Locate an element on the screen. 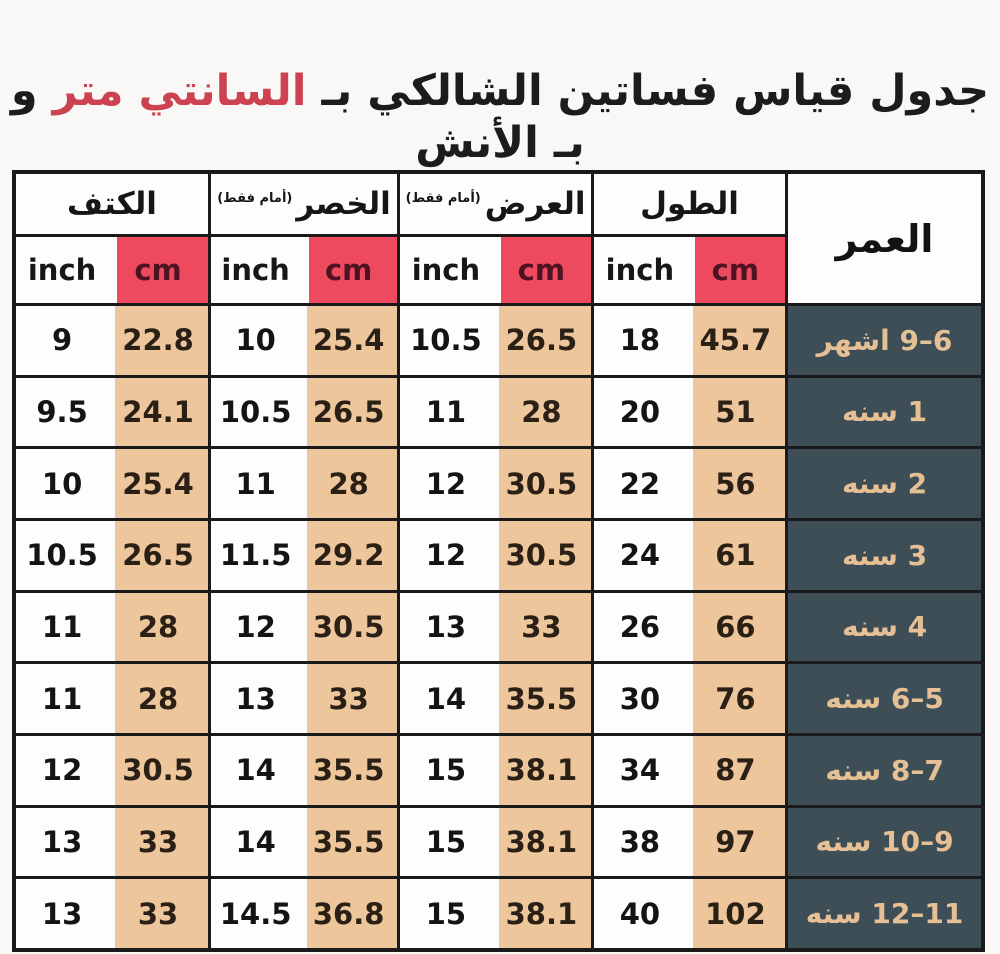  age-cell: 9–10 سنه is located at coordinates (884, 842).